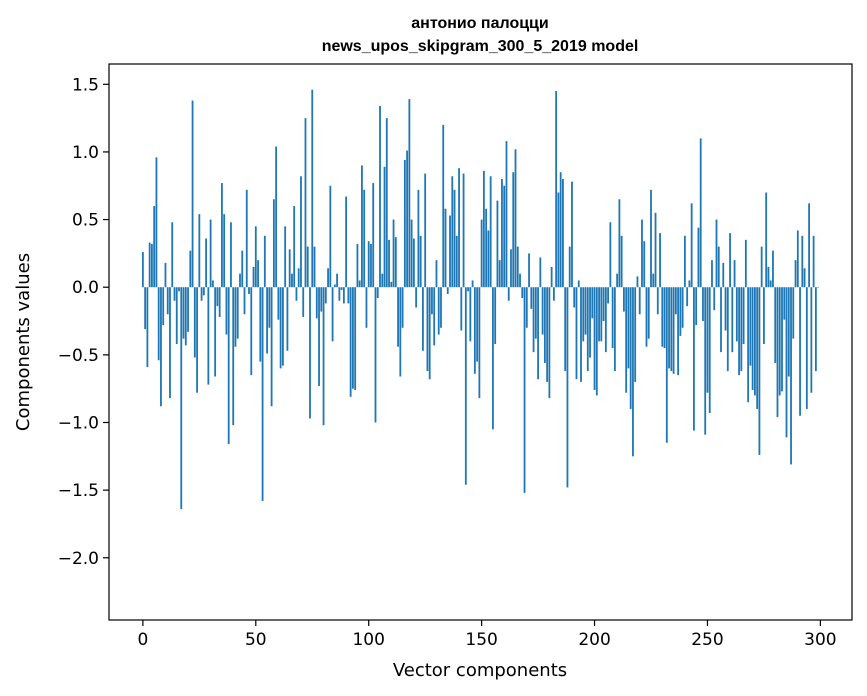 The image size is (867, 696). Describe the element at coordinates (594, 640) in the screenshot. I see `x-tick-label: 200` at that location.